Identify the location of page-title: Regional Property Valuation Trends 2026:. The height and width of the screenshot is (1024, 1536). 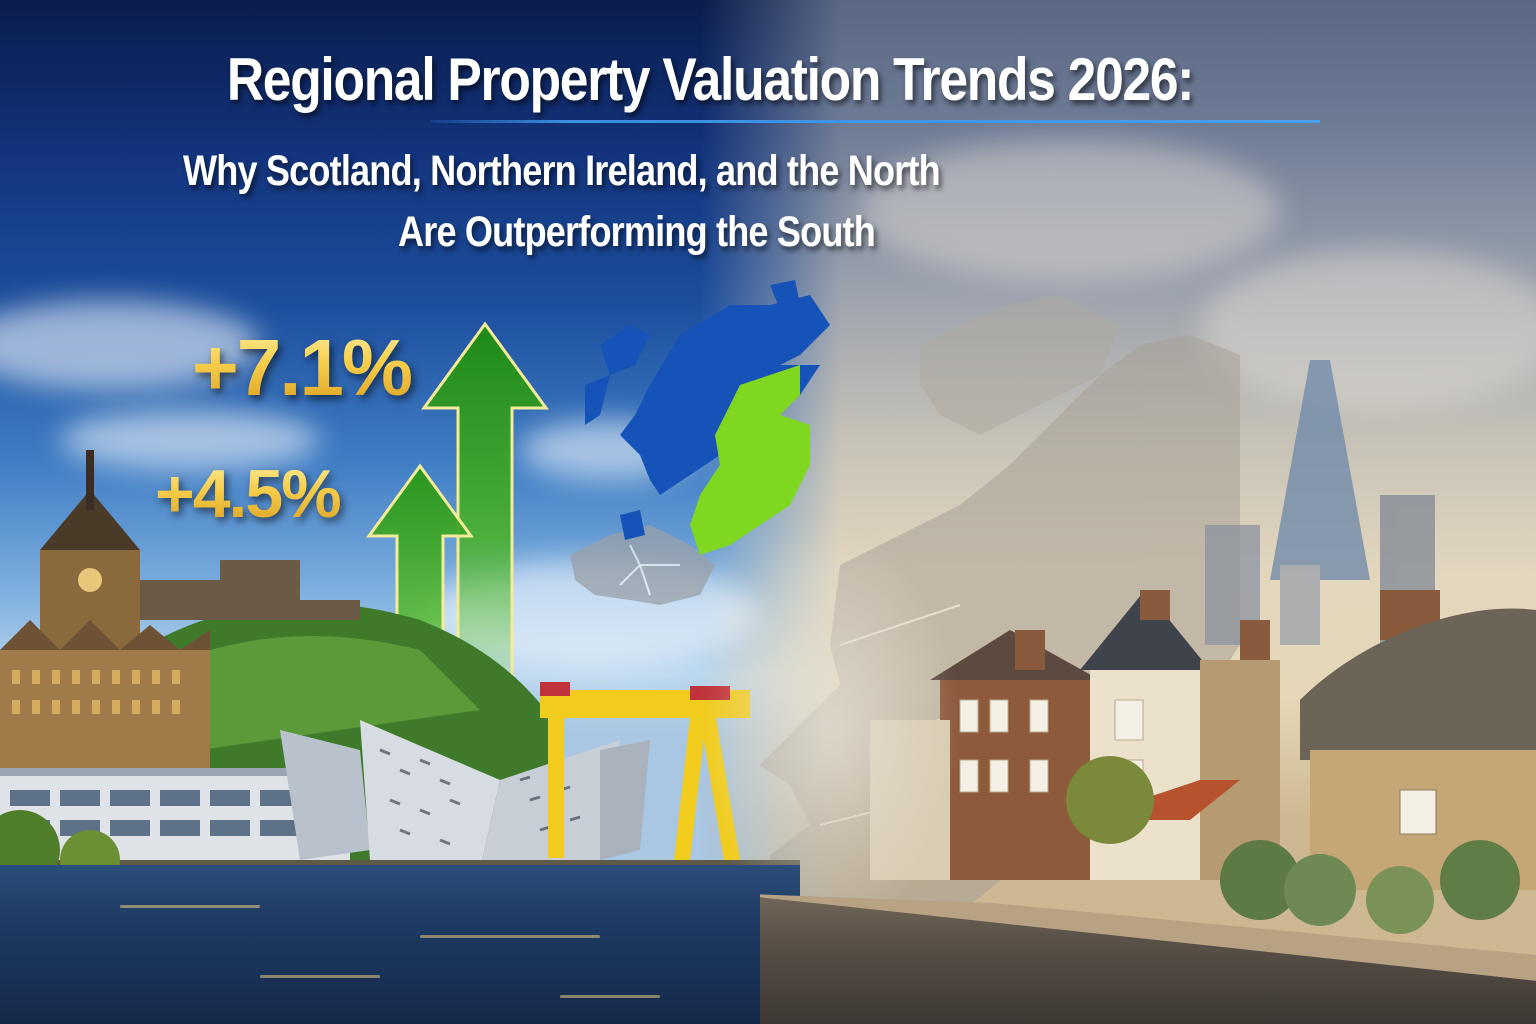
(710, 79).